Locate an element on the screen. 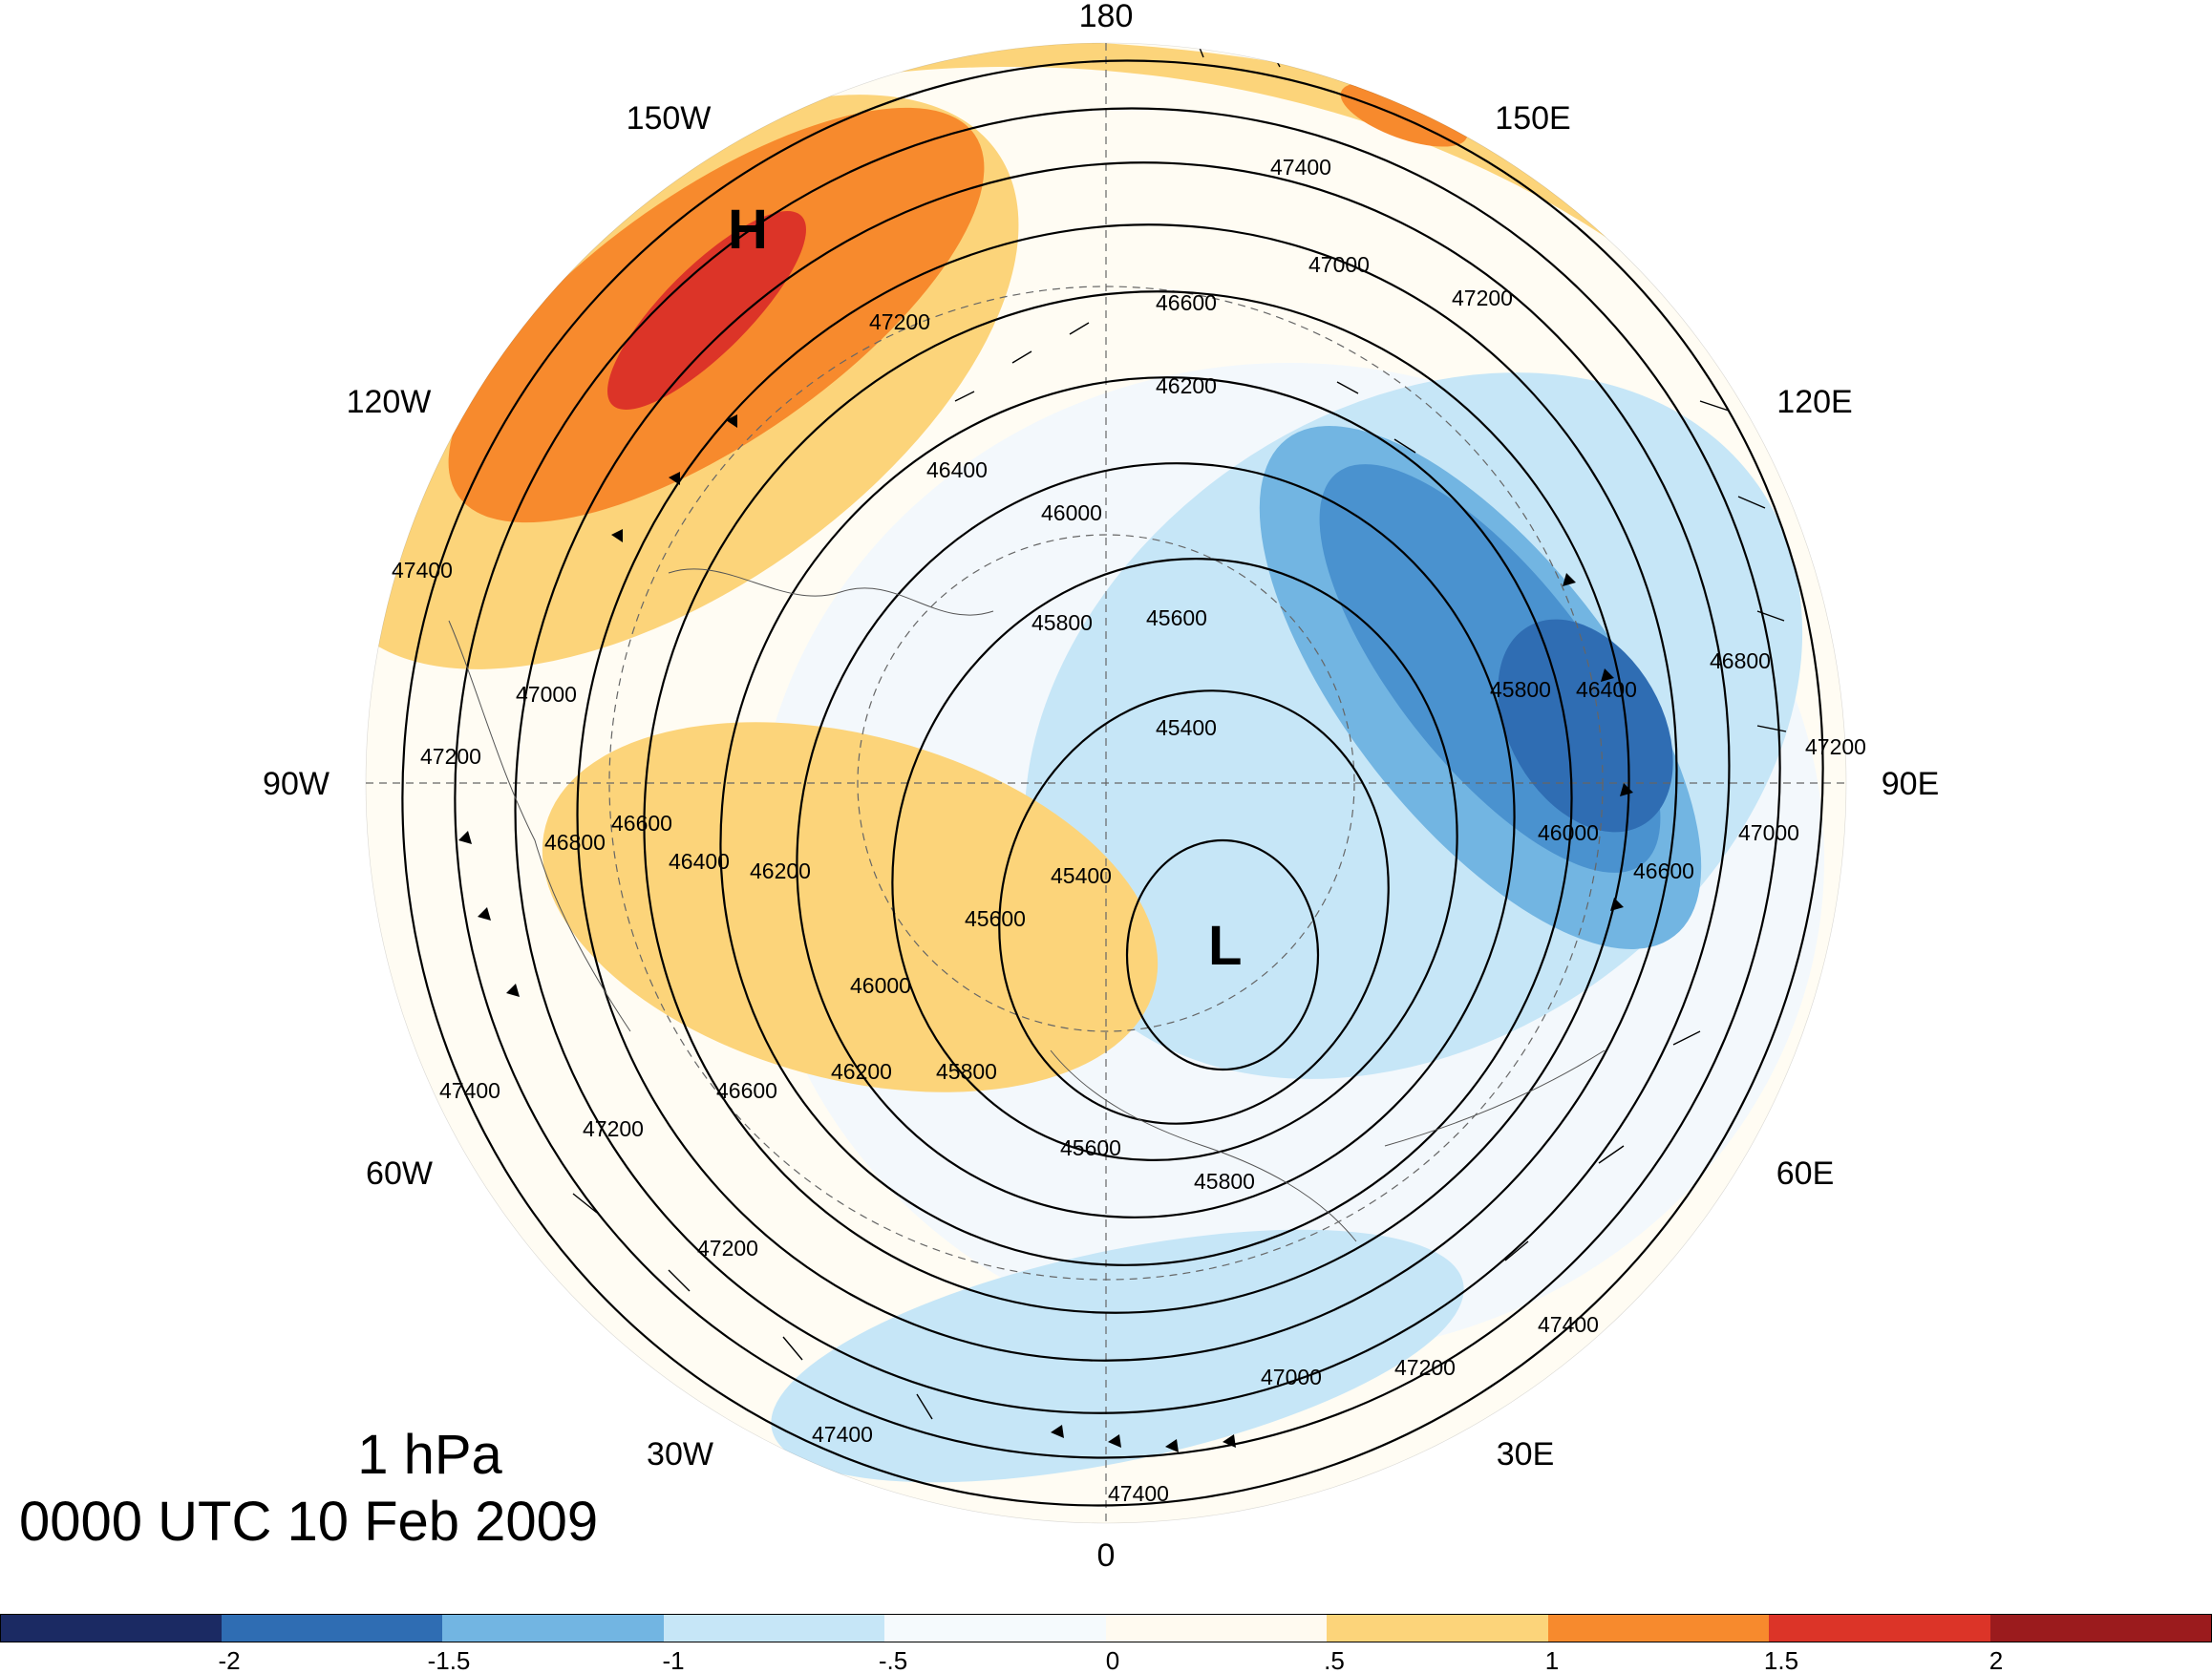 This screenshot has width=2212, height=1674. longitude-label: 120E is located at coordinates (1814, 402).